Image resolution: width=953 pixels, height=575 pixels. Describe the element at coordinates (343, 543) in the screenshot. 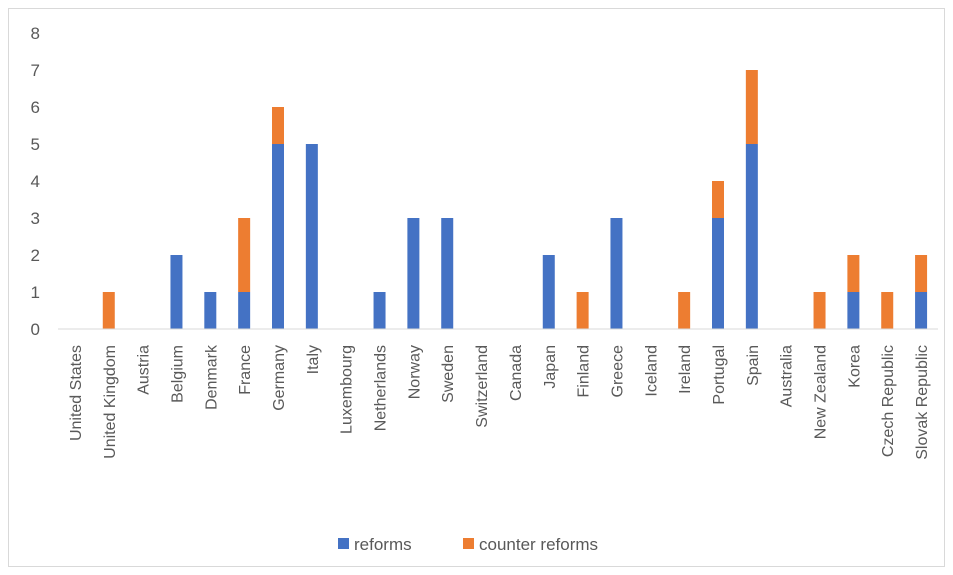

I see `legend-swatch-reforms` at that location.